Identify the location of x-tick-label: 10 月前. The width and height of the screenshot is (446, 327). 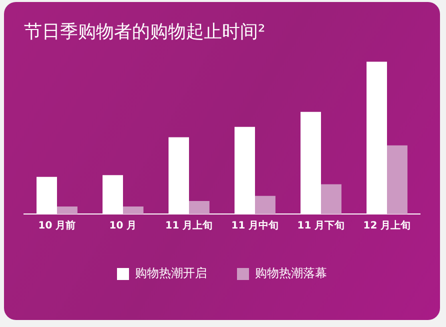
(57, 226).